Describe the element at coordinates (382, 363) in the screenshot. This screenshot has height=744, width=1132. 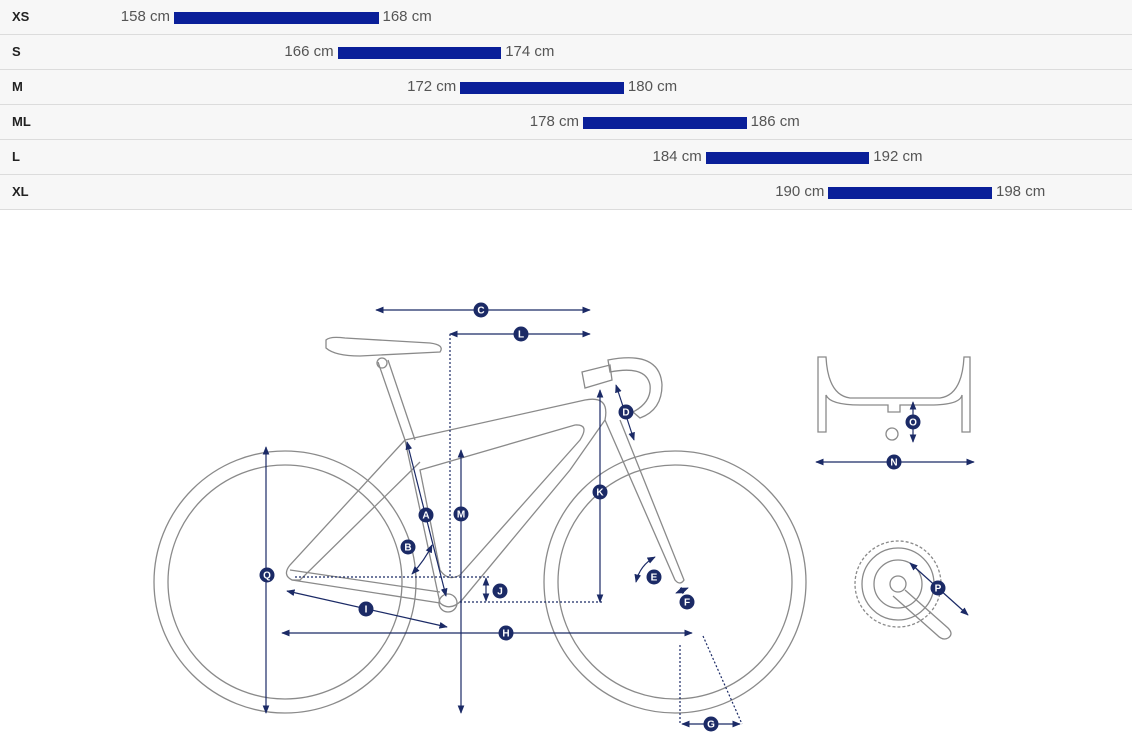
I see `seat-clamp` at that location.